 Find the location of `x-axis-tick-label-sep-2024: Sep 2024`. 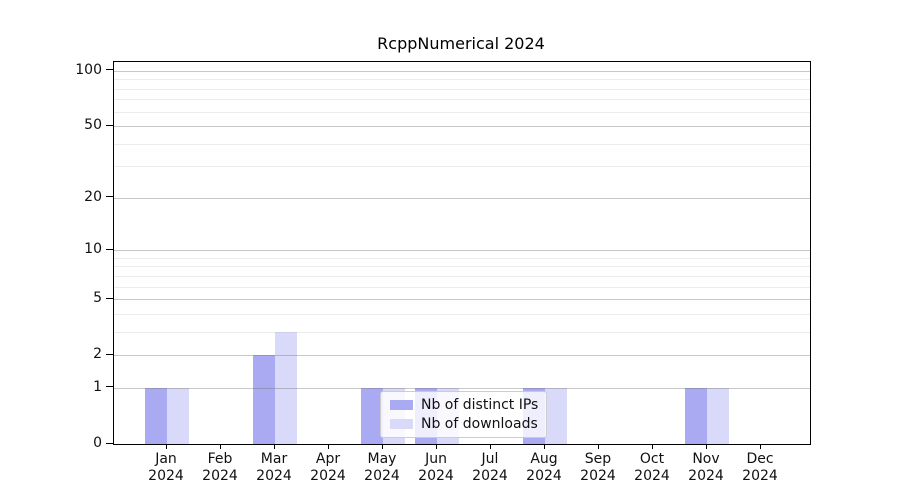

x-axis-tick-label-sep-2024: Sep 2024 is located at coordinates (598, 467).